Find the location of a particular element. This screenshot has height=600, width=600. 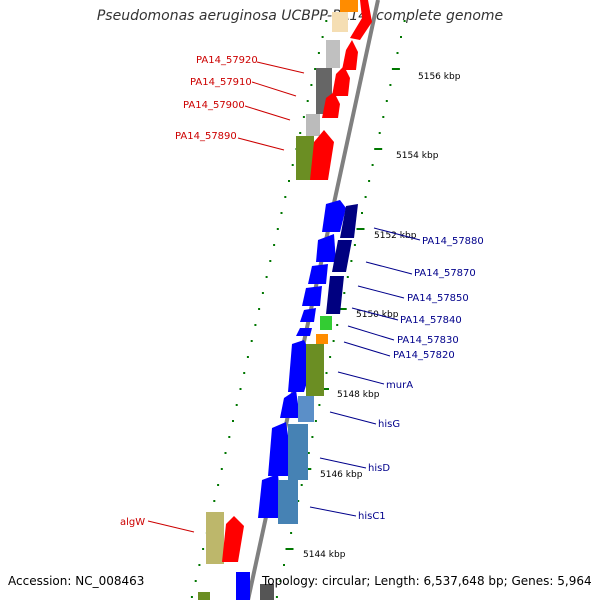

gene-label-hisc1: hisC1 is located at coordinates (372, 516).